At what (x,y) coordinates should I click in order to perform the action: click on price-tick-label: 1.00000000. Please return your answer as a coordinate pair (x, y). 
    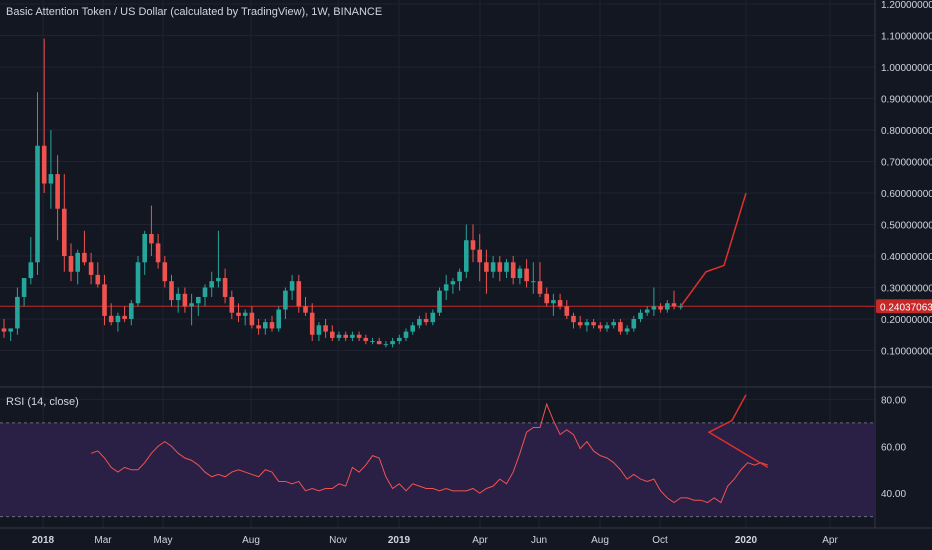
    Looking at the image, I should click on (906, 68).